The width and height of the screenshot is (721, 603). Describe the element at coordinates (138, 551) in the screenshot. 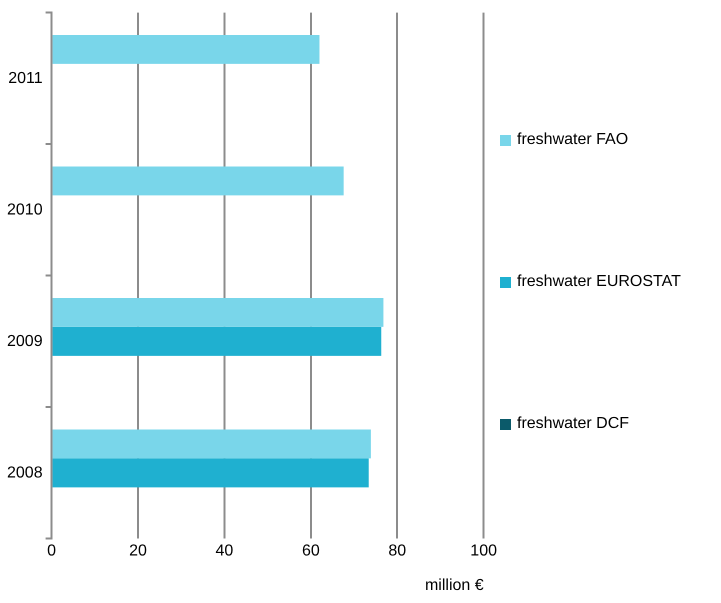

I see `x-tick-label: 20` at that location.